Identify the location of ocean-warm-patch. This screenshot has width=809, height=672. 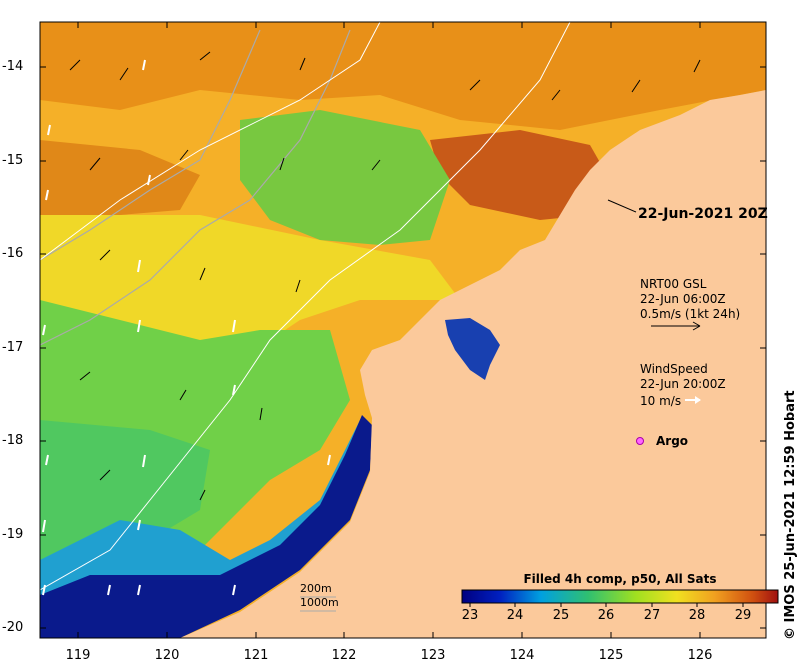
(120, 177).